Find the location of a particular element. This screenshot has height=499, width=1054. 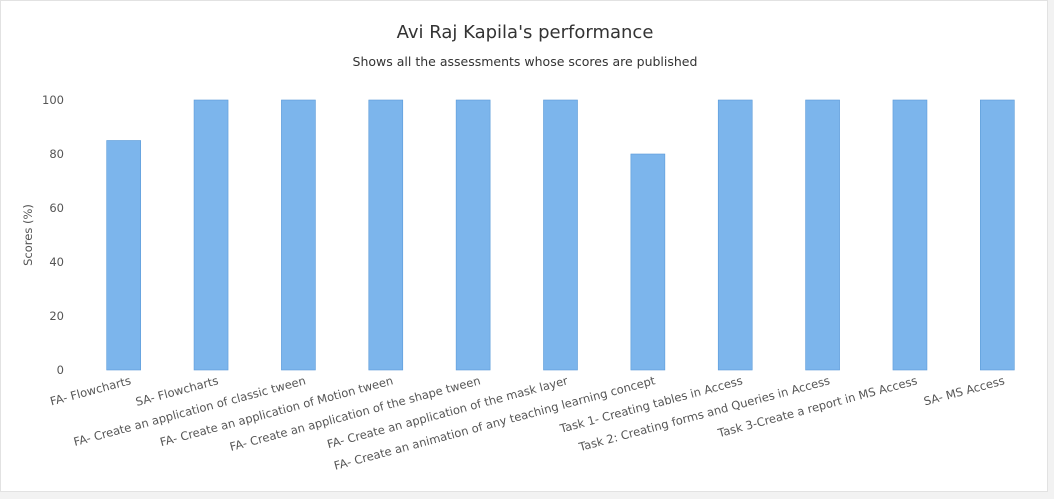

y-tick-label: 80 is located at coordinates (56, 154).